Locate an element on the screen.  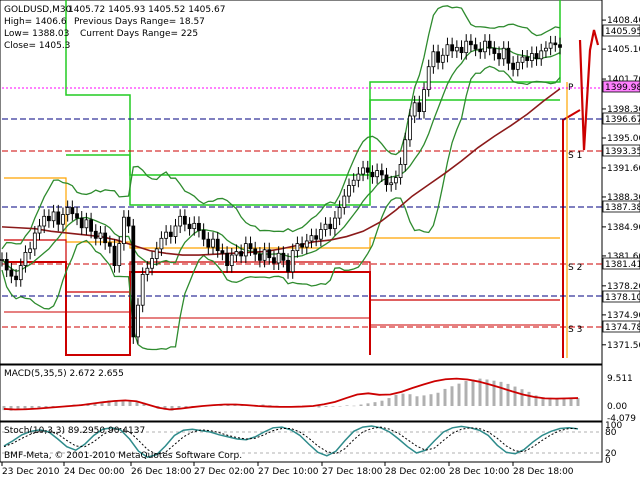
header-curr-range: Current Days Range= 225 is located at coordinates (139, 34).